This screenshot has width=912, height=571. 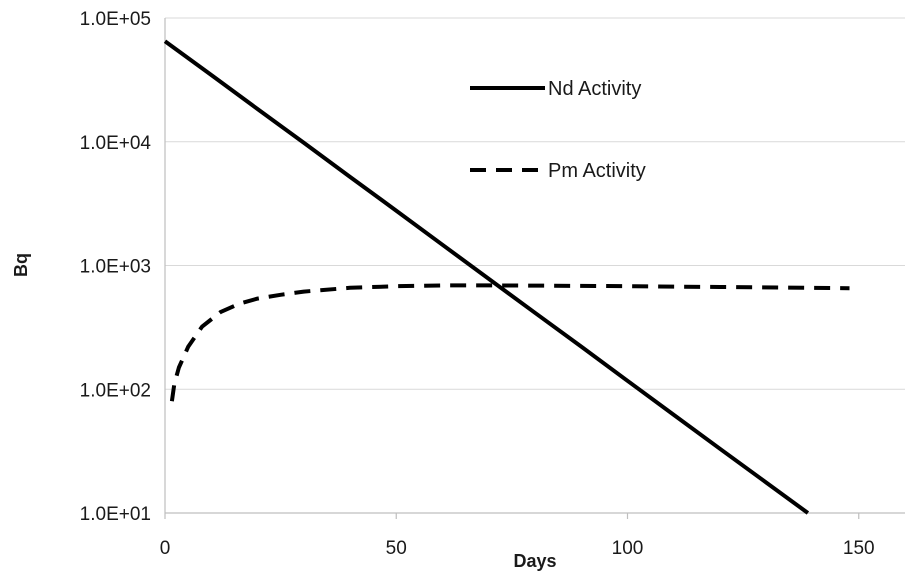 What do you see at coordinates (558, 130) in the screenshot?
I see `legend: Nd Activity Pm Activity` at bounding box center [558, 130].